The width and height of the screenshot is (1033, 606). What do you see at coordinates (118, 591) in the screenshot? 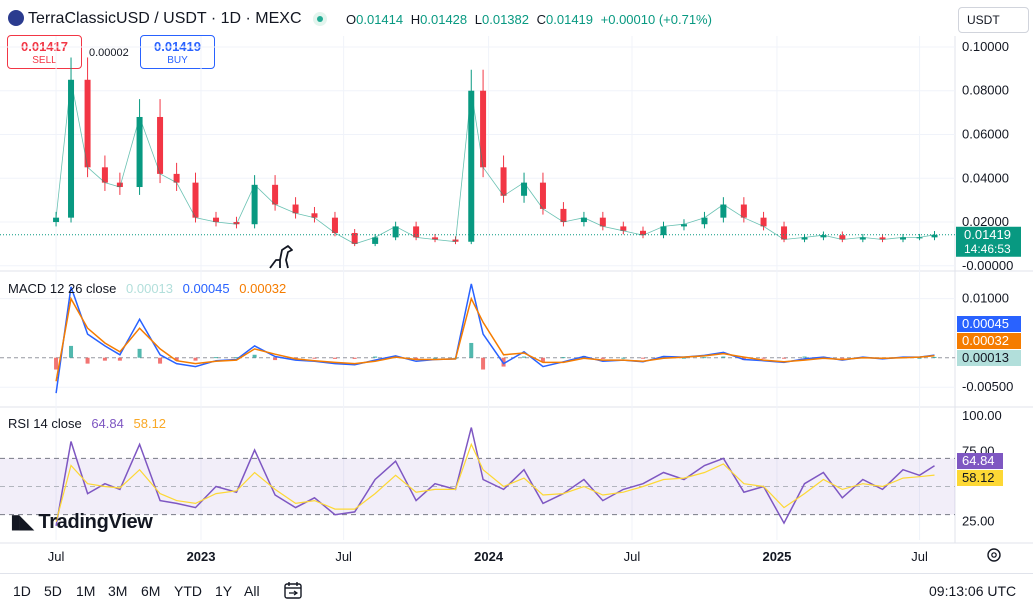
I see `timeframe-3m-button: 3M` at bounding box center [118, 591].